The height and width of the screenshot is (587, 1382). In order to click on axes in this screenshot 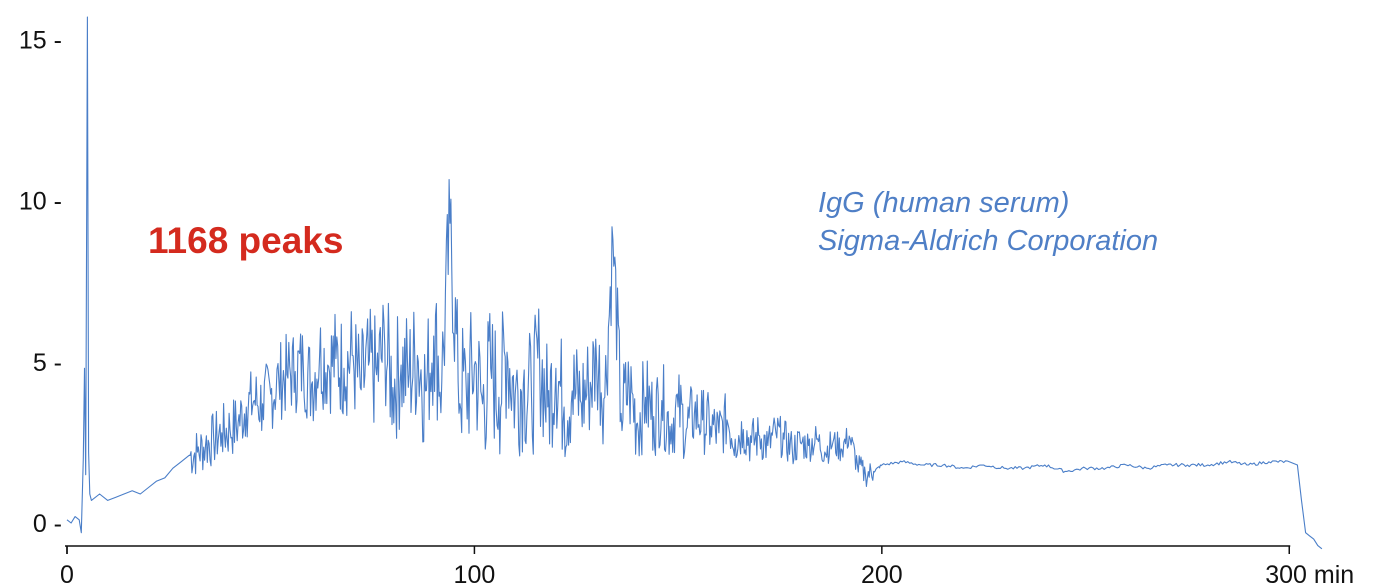, I will do `click(678, 549)`.